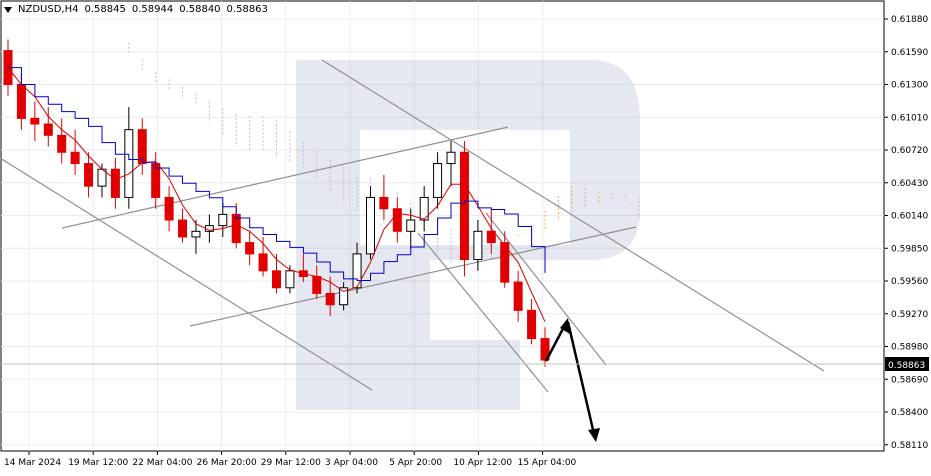 This screenshot has width=931, height=476. Describe the element at coordinates (909, 348) in the screenshot. I see `price-tick-label: 0.58980` at that location.